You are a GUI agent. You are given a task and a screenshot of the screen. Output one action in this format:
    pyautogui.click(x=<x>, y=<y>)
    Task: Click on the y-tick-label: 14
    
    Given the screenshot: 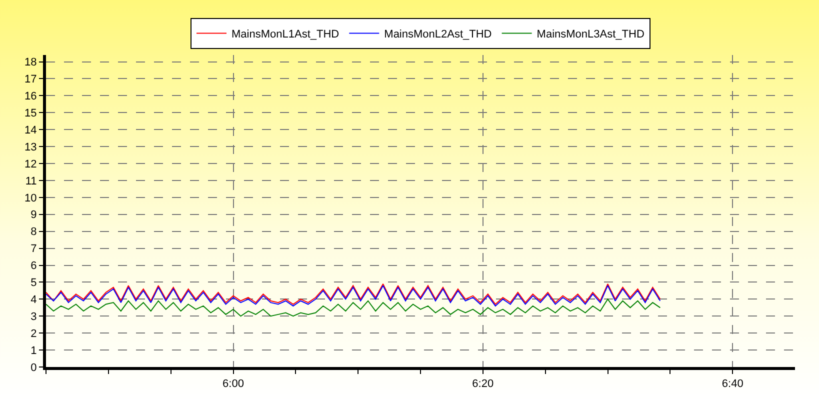 What is the action you would take?
    pyautogui.click(x=30, y=130)
    